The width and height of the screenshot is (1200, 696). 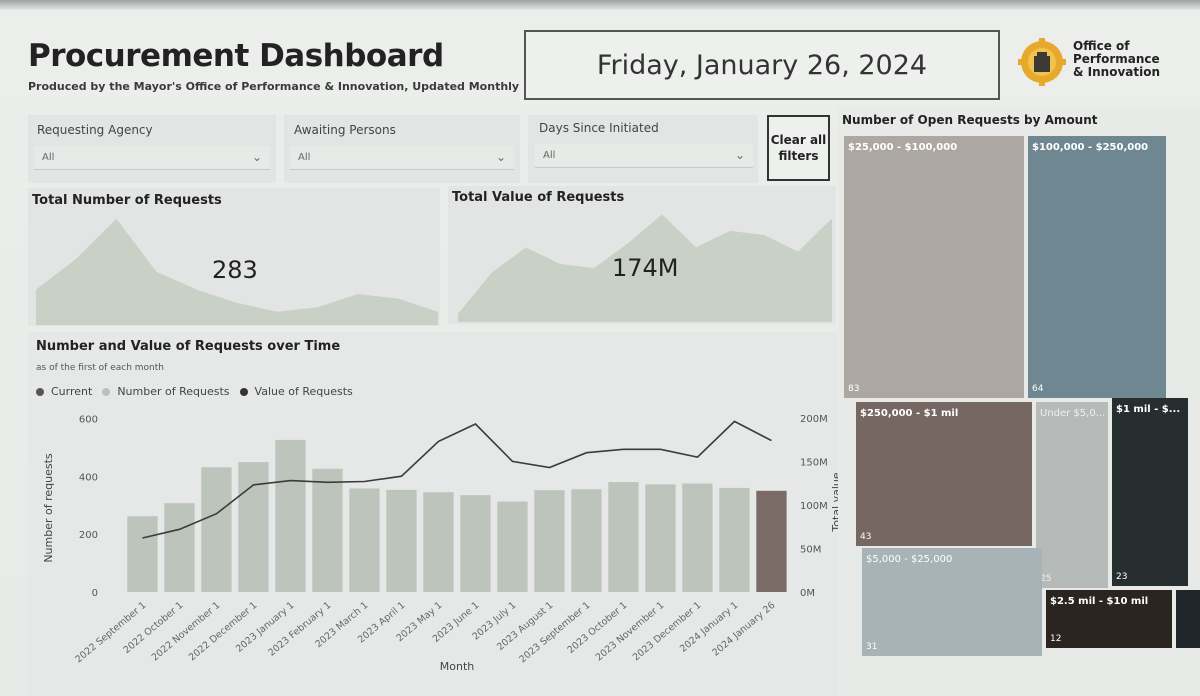 I want to click on logo-line-1: Office of, so click(x=1101, y=46).